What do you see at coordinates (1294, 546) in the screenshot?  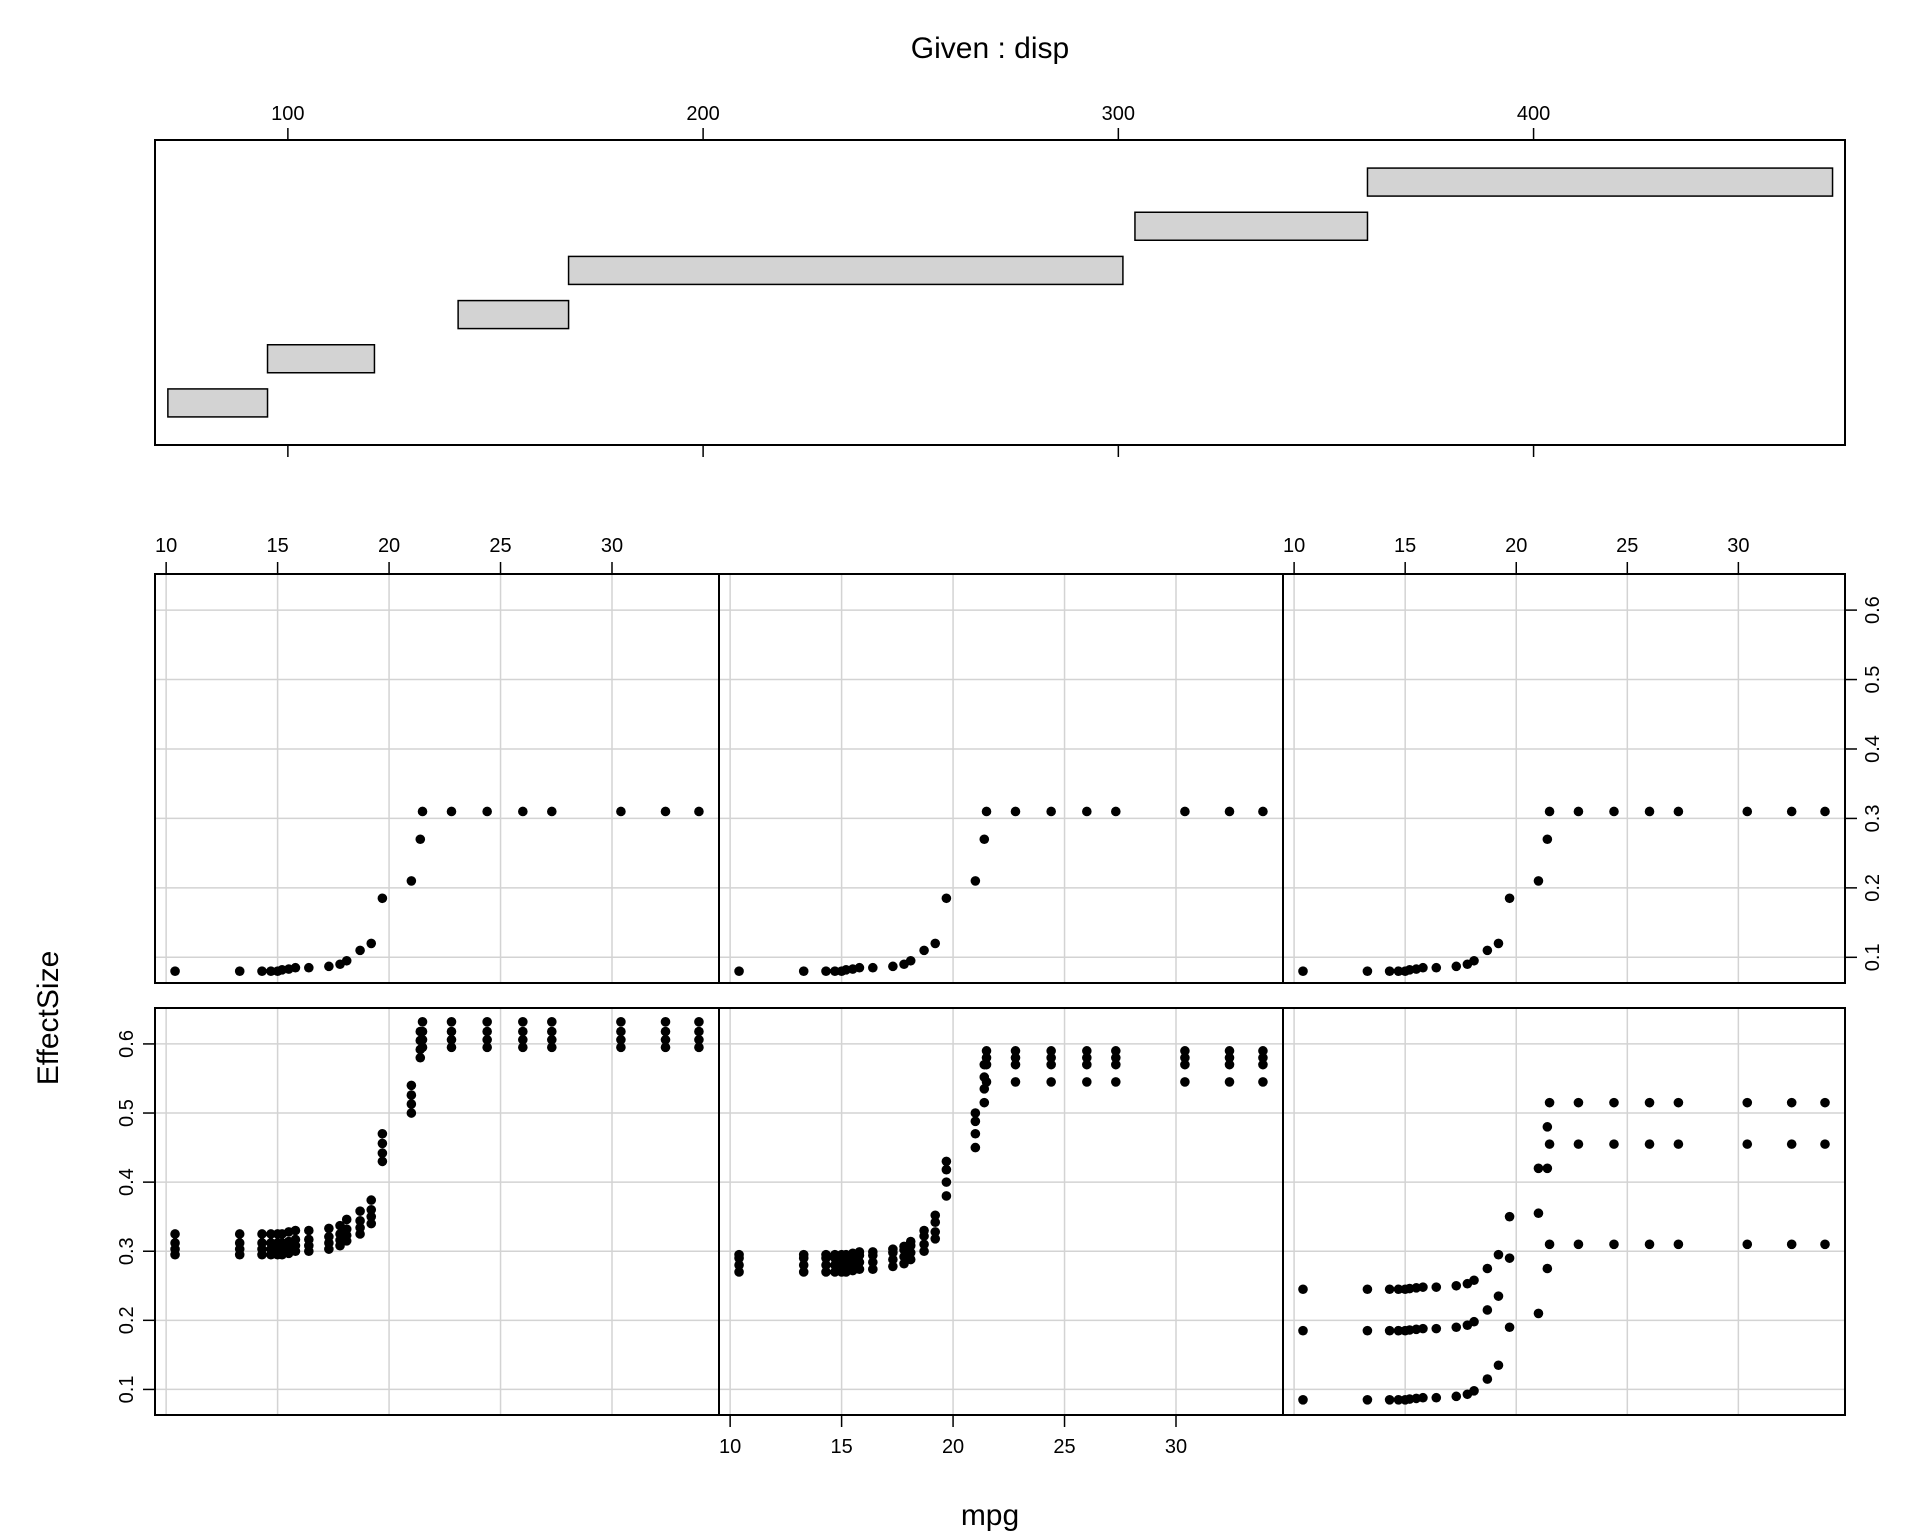 I see `x-tick-label-top: 10` at bounding box center [1294, 546].